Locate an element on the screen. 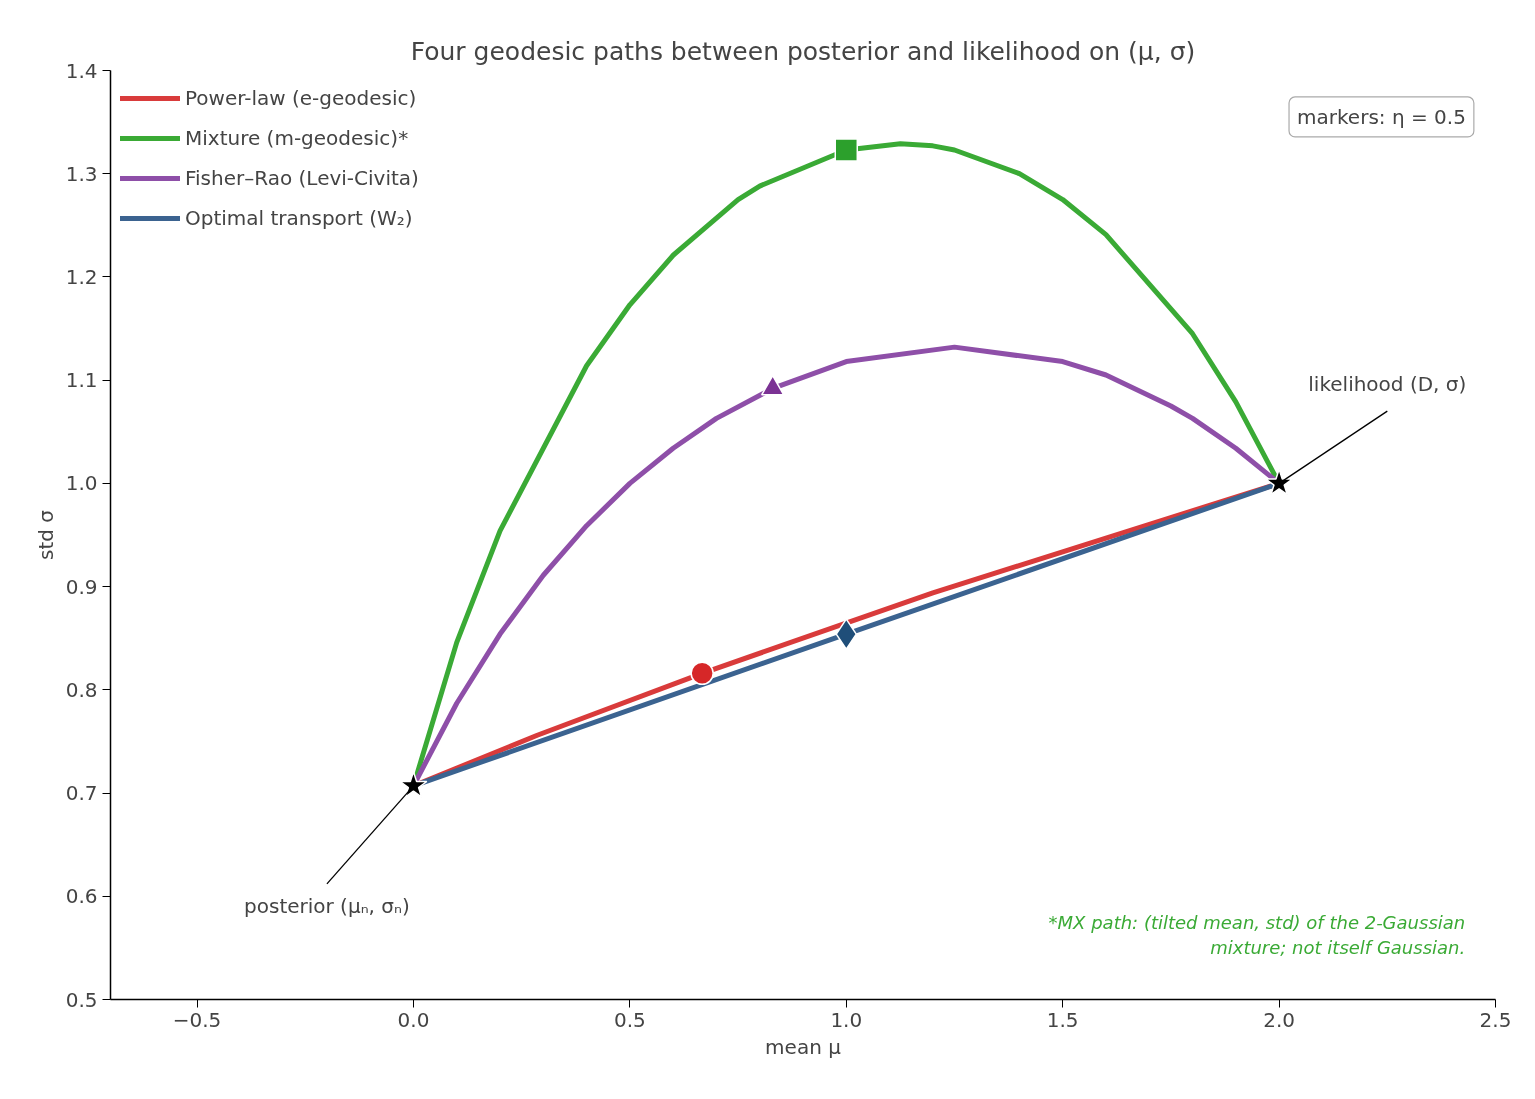 Image resolution: width=1535 pixels, height=1099 pixels. y-tick-label: 0.5 is located at coordinates (81, 999).